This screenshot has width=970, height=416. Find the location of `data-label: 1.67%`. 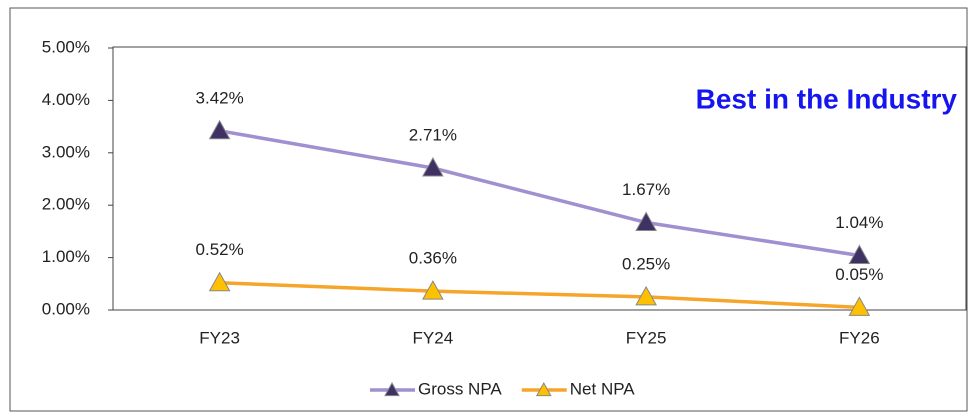

data-label: 1.67% is located at coordinates (646, 189).